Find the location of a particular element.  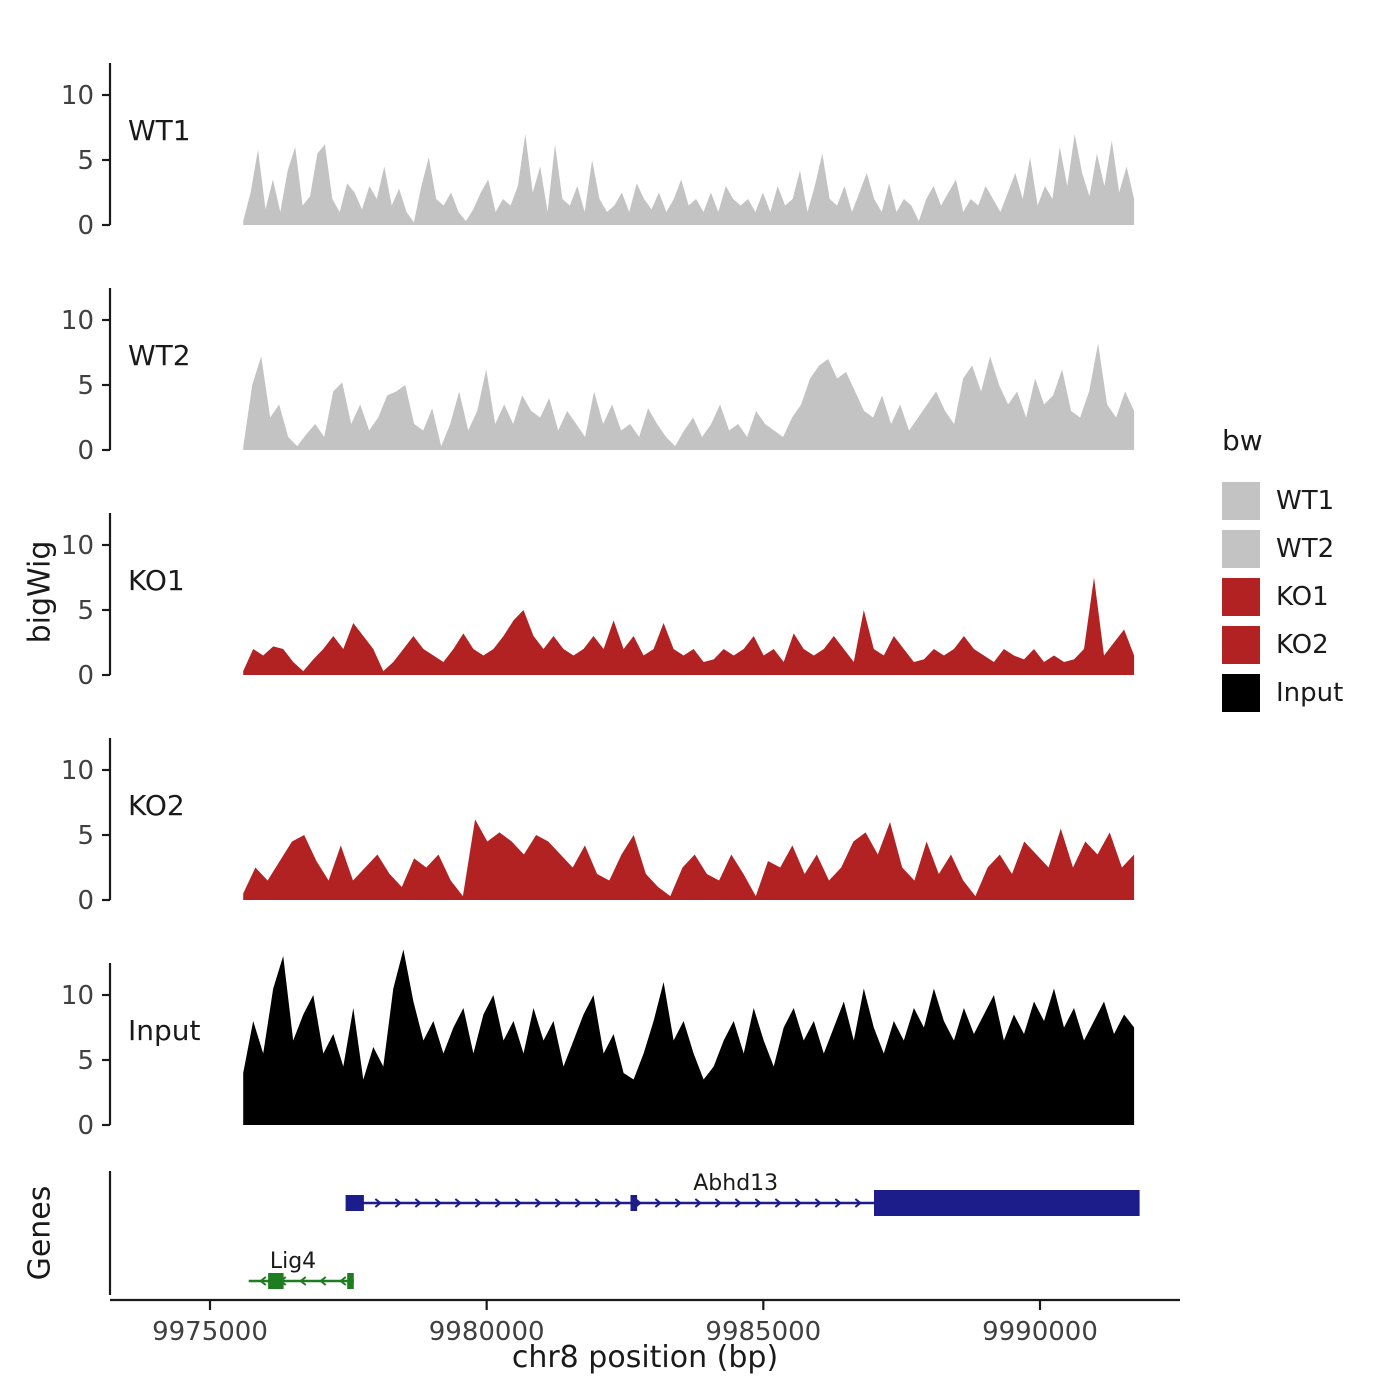

legend-label-KO2: KO2 is located at coordinates (1302, 645).